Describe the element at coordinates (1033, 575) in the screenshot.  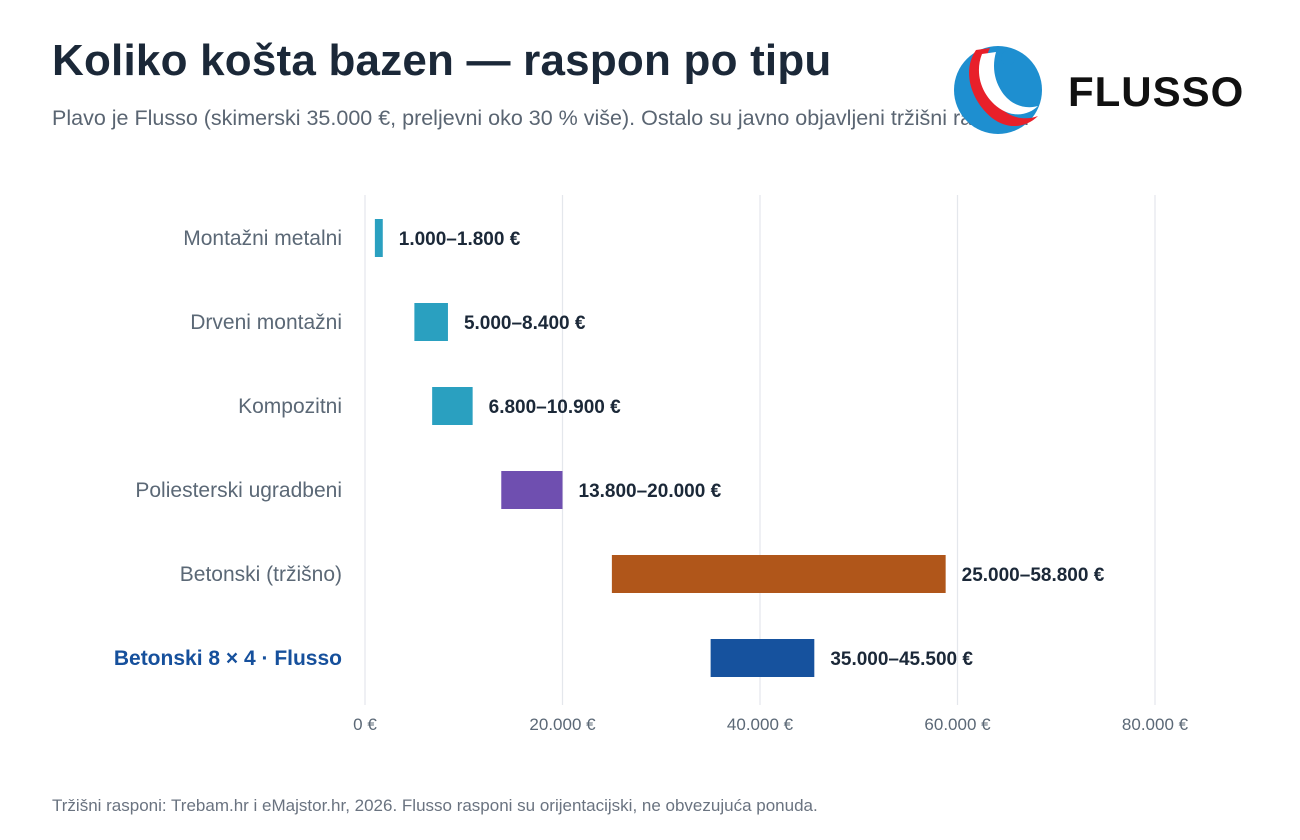
I see `value-label: 25.000–58.800 €` at that location.